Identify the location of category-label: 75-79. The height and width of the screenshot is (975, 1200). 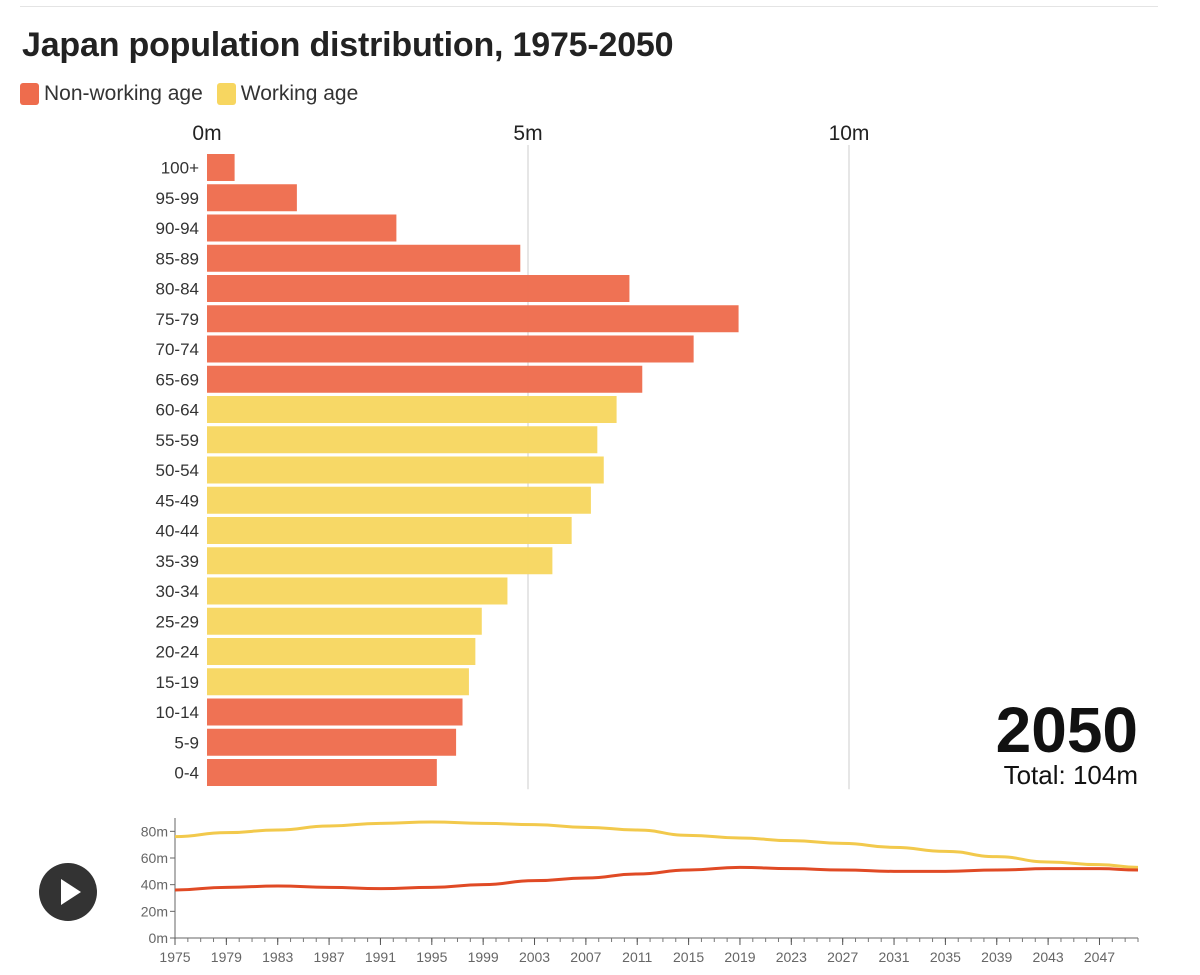
(177, 319).